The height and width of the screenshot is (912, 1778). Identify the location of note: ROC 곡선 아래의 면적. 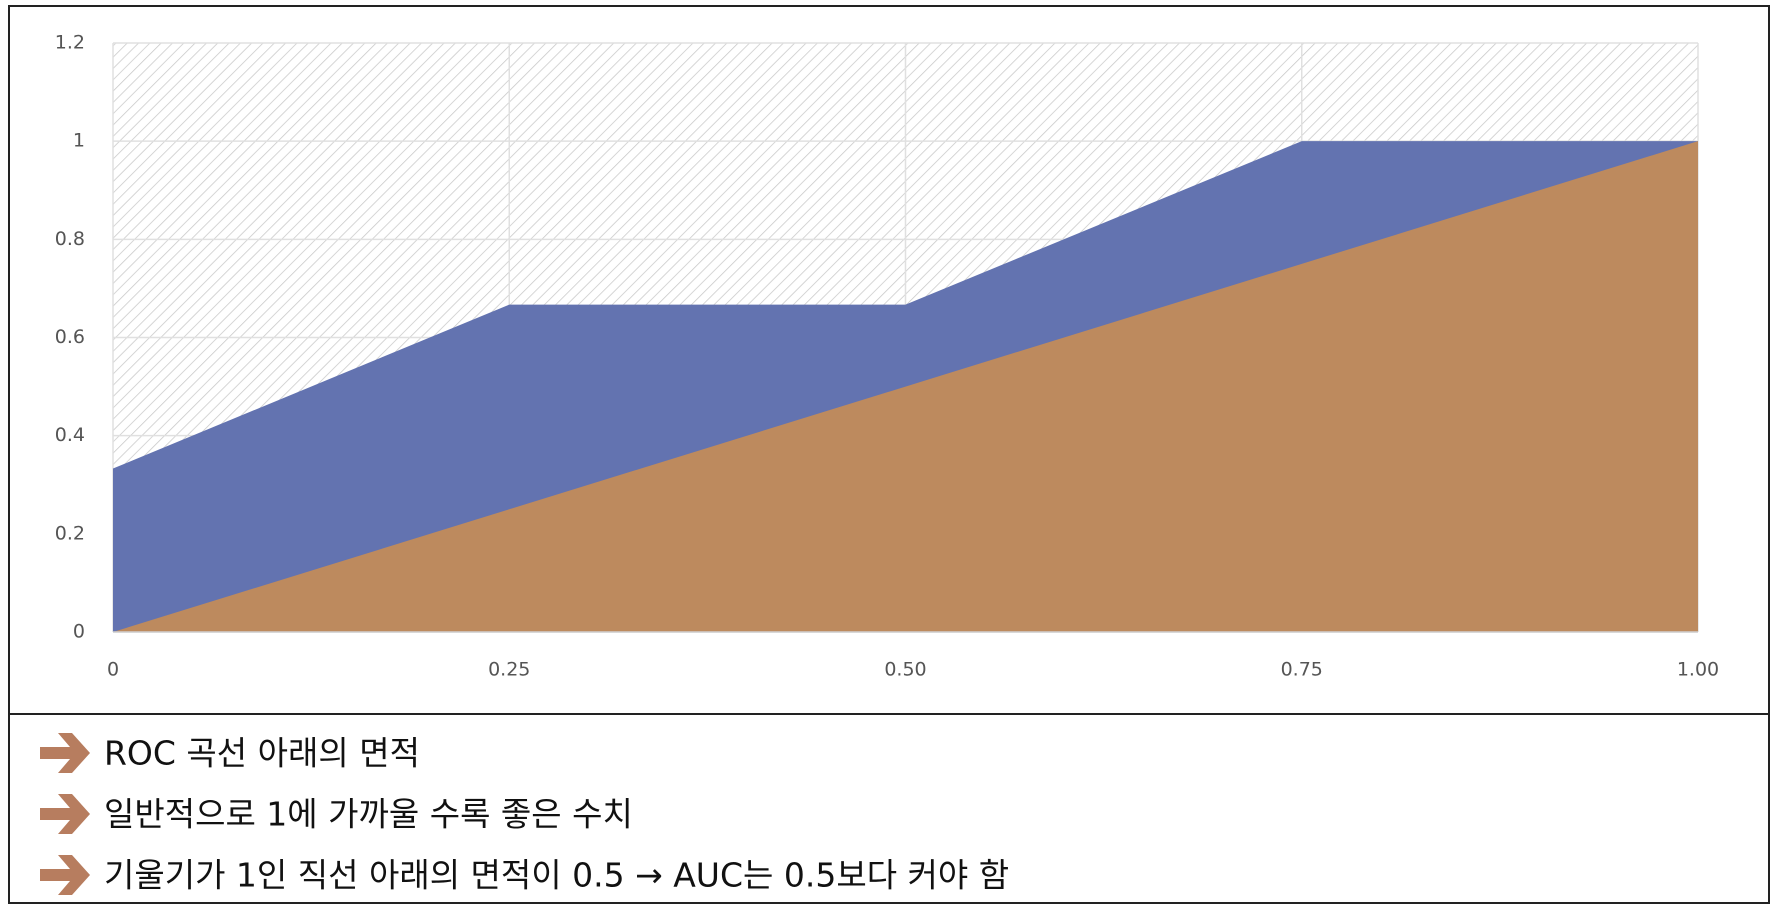
(262, 753).